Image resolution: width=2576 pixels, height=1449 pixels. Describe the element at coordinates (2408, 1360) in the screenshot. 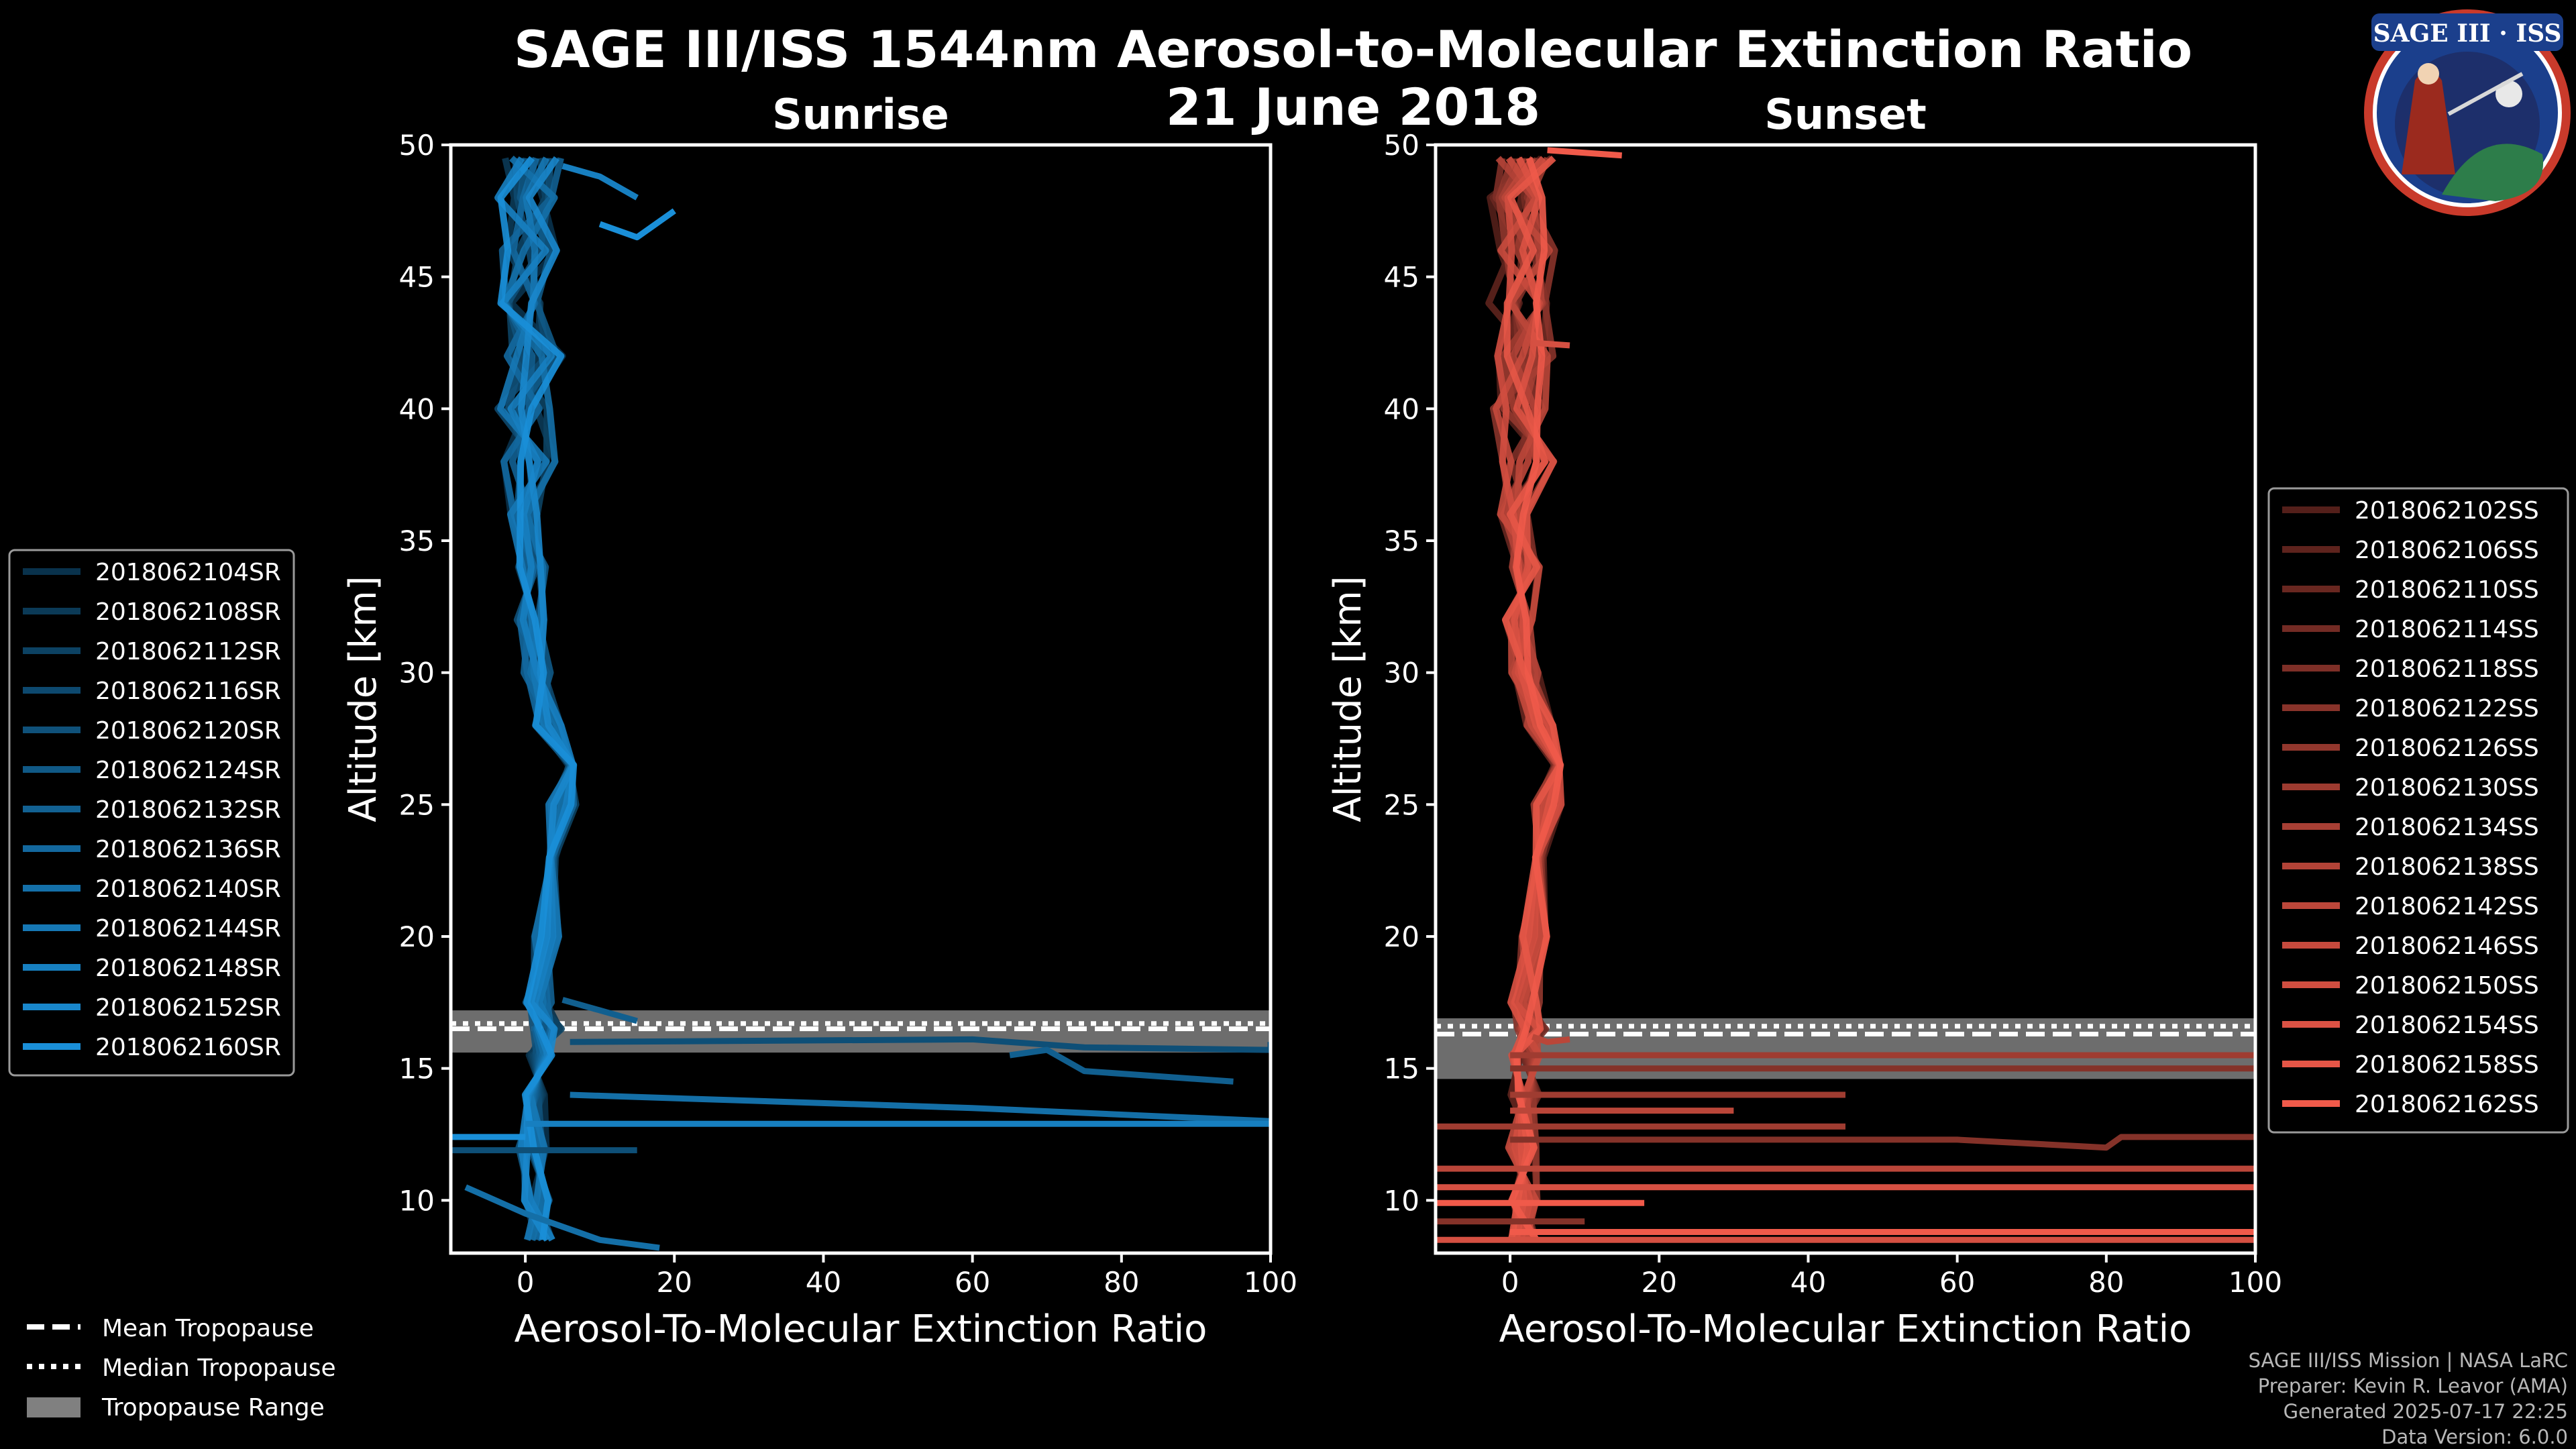

I see `footer-mission: SAGE III/ISS Mission | NASA LaRC` at that location.